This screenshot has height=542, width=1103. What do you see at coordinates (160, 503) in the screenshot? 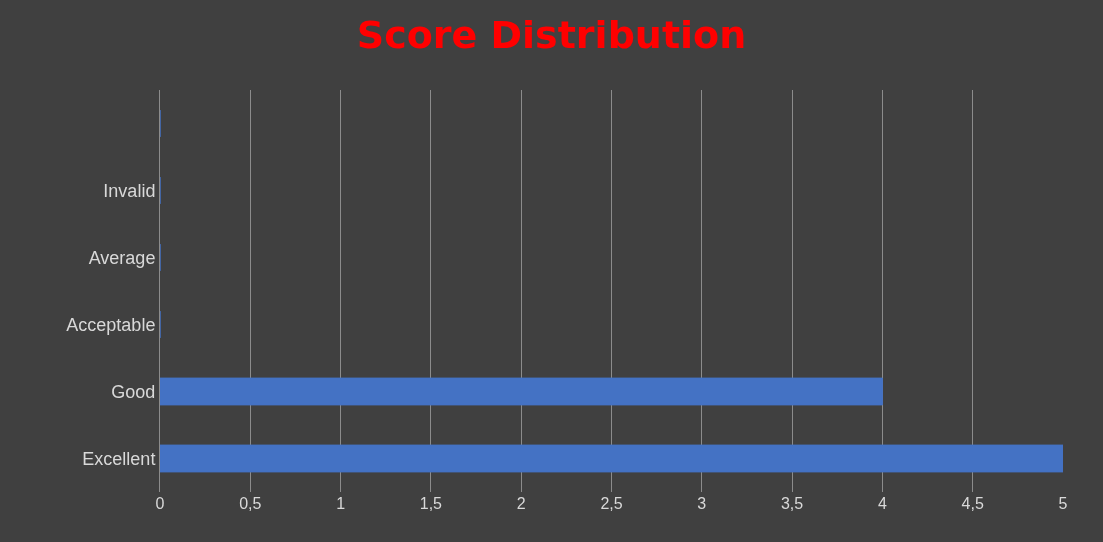
I see `x-tick-label: 0` at bounding box center [160, 503].